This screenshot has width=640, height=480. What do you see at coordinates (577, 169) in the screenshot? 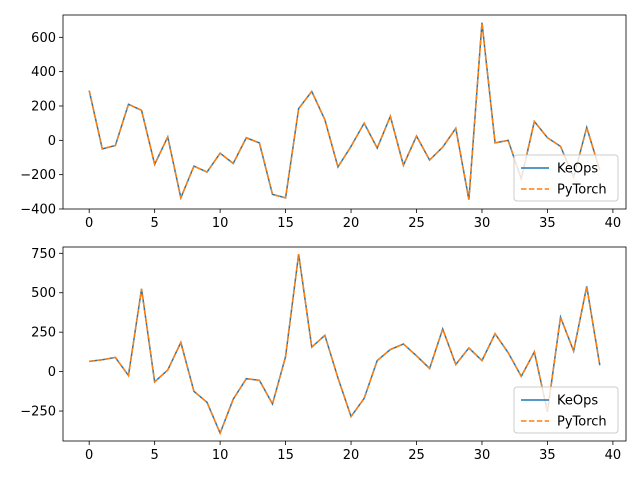
I see `top-legend-label-keops: KeOps` at bounding box center [577, 169].